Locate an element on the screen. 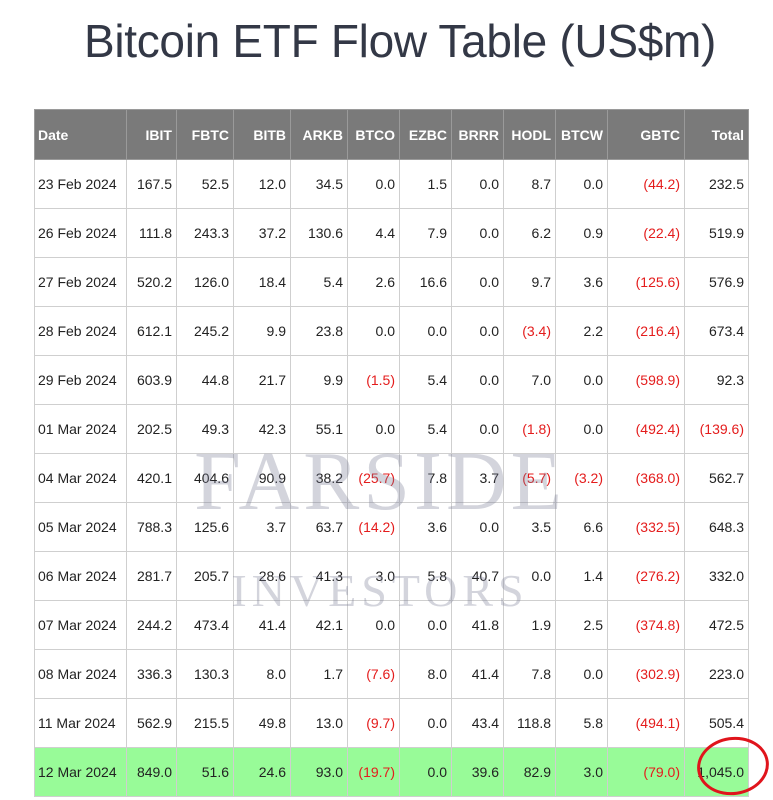  cell-gbtc: (302.9) is located at coordinates (646, 674).